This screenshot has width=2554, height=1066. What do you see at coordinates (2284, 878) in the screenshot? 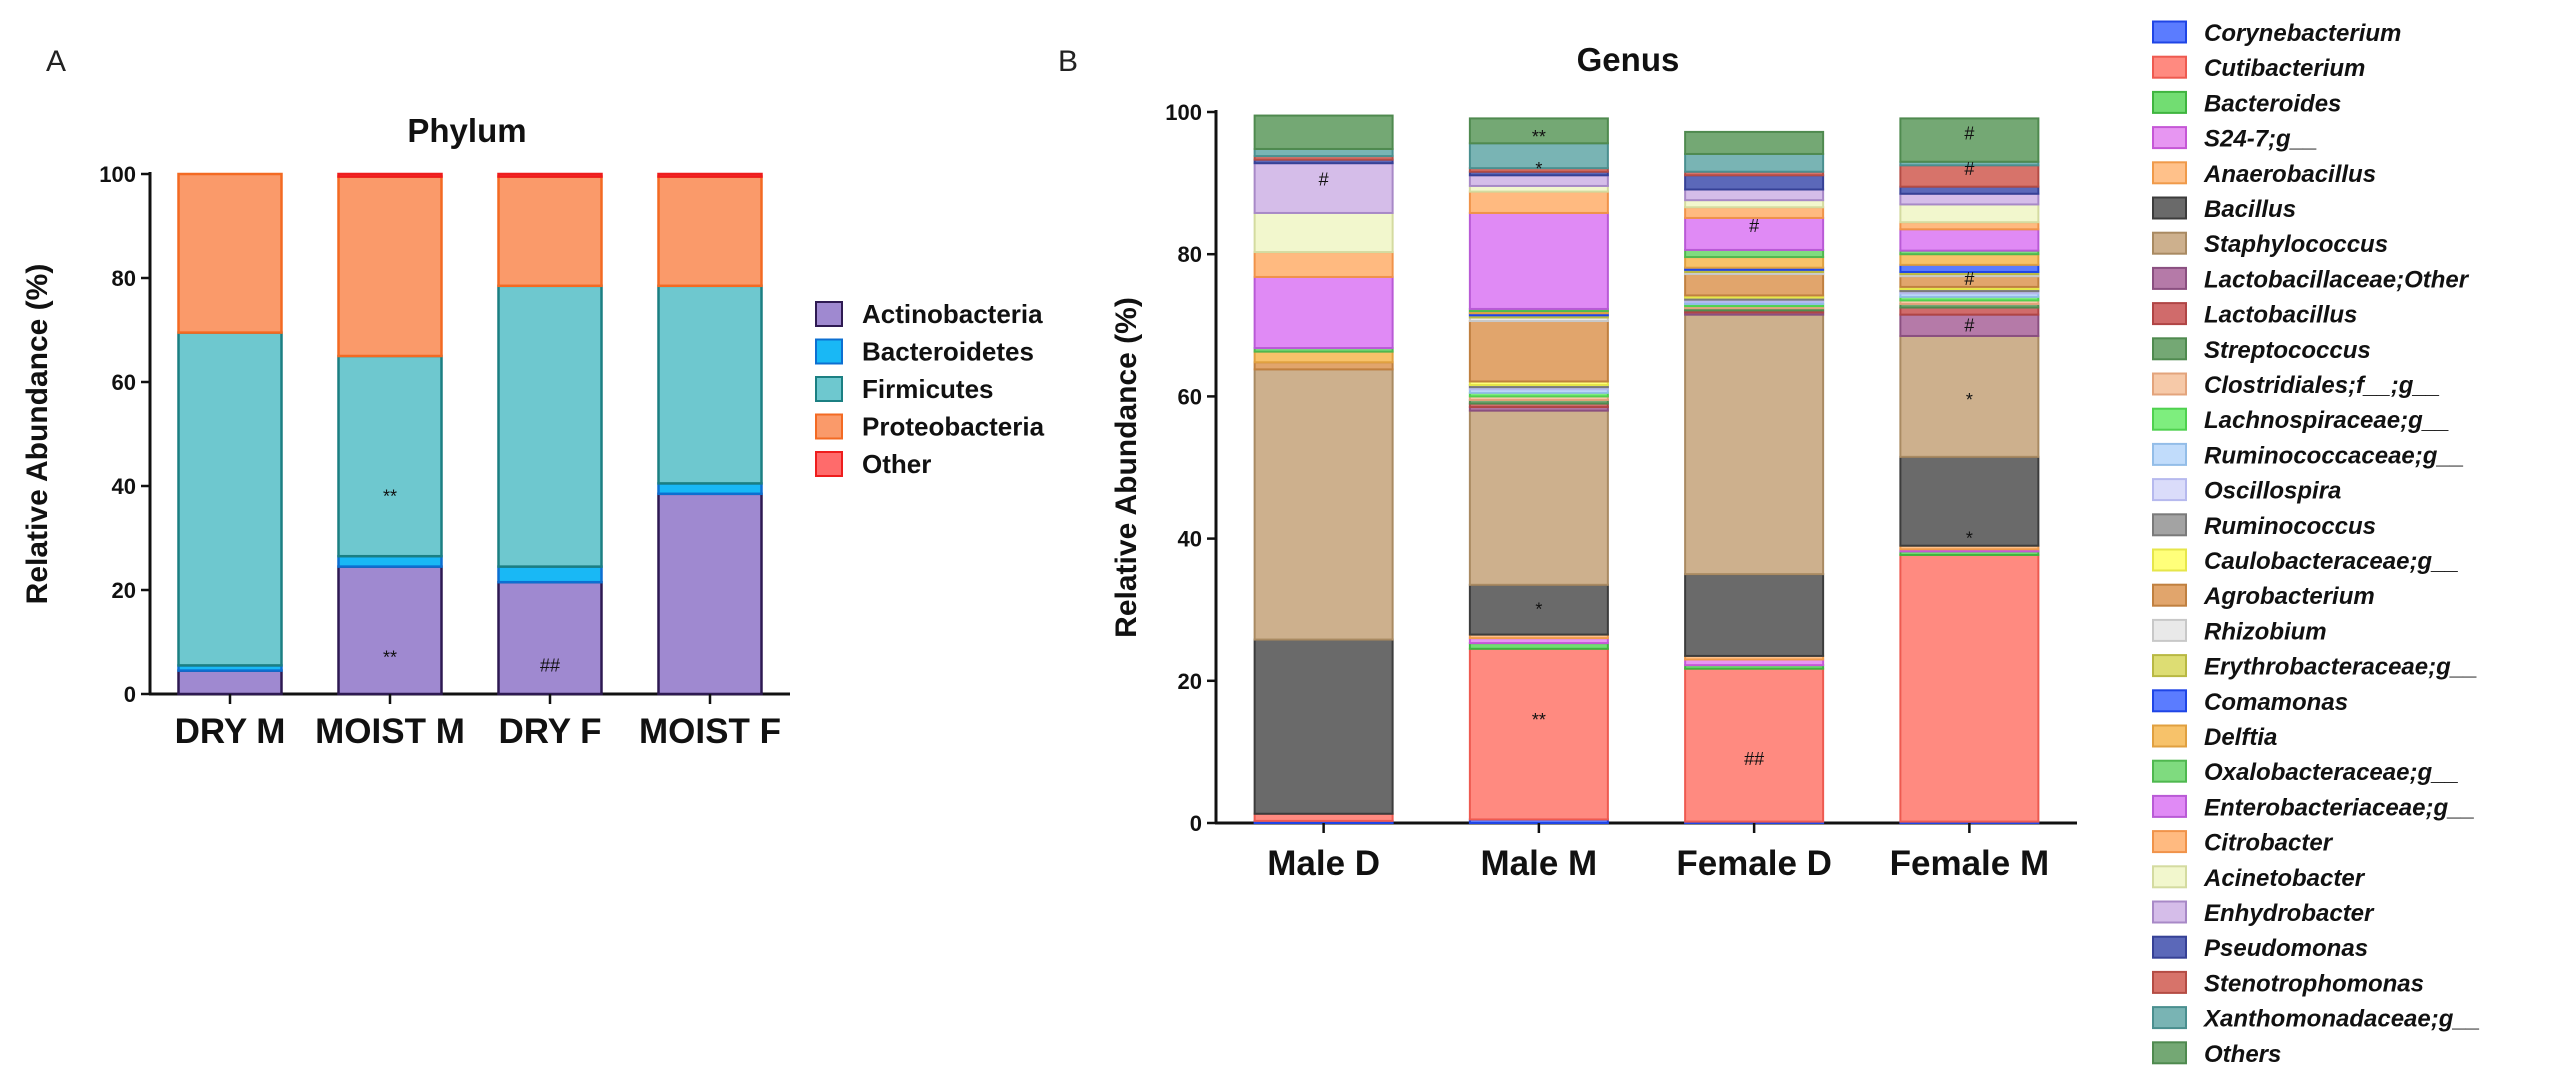
I see `legend-label-acinetobacter: Acinetobacter` at bounding box center [2284, 878].